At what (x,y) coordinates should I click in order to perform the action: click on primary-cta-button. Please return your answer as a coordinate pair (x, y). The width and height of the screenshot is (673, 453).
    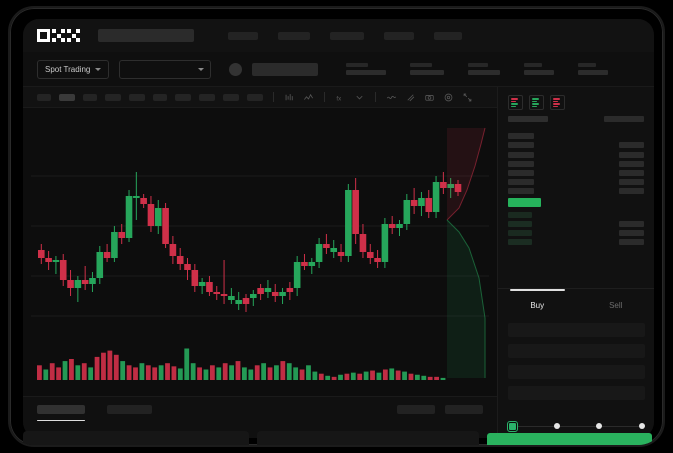
    Looking at the image, I should click on (569, 439).